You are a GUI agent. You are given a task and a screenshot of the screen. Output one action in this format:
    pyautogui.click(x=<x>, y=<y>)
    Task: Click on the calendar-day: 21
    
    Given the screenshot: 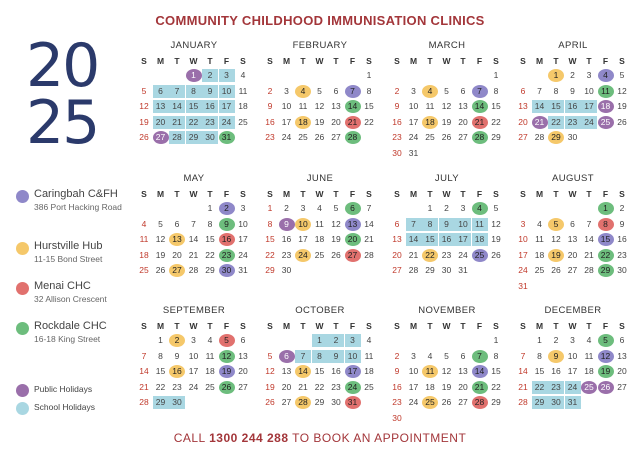 What is the action you would take?
    pyautogui.click(x=479, y=122)
    